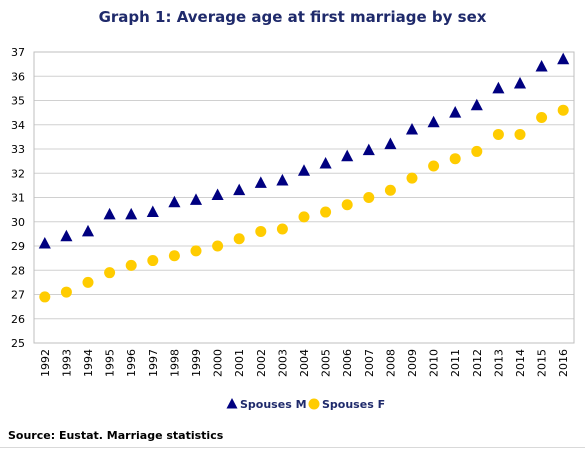  Describe the element at coordinates (412, 363) in the screenshot. I see `x-tick-label: 2009` at that location.